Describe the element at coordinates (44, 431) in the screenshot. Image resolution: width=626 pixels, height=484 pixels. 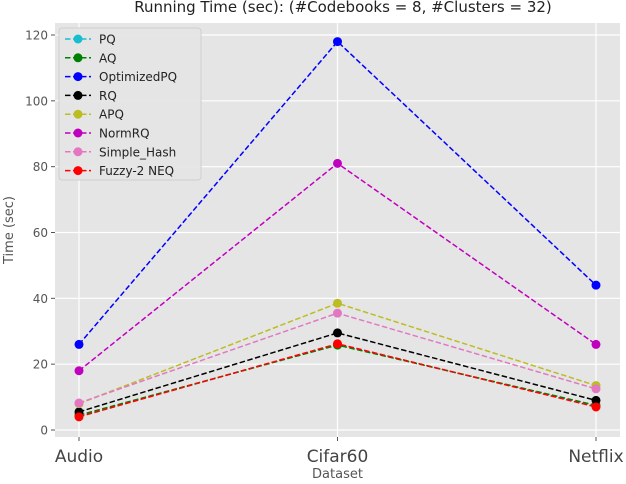
I see `y-tick-label: 0` at that location.